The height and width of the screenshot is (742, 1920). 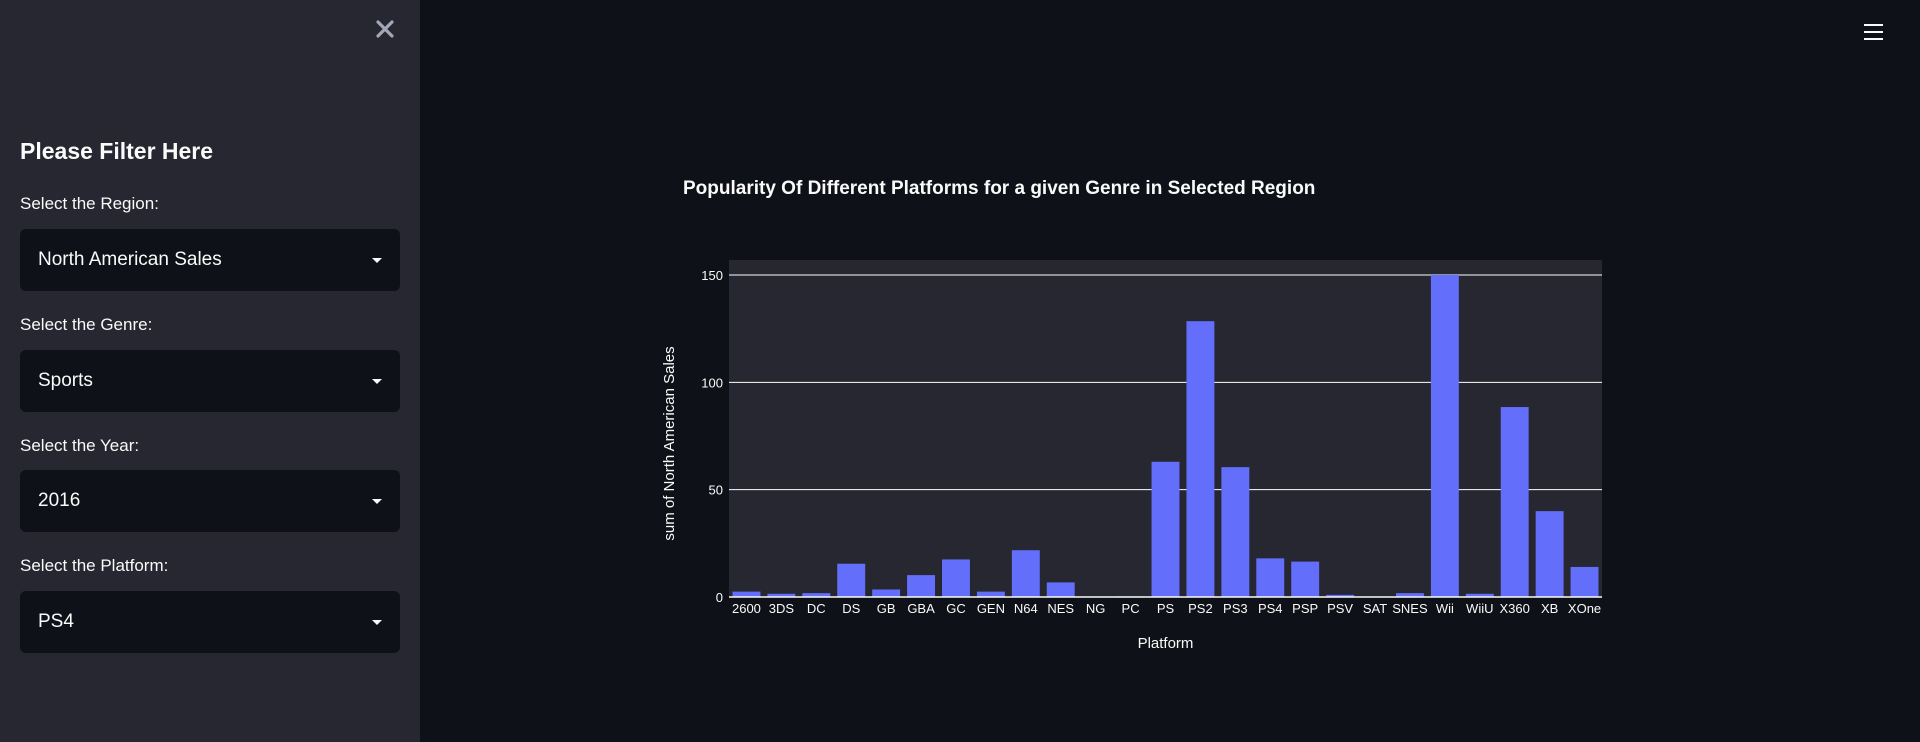 I want to click on x-tick-label: DS, so click(x=851, y=608).